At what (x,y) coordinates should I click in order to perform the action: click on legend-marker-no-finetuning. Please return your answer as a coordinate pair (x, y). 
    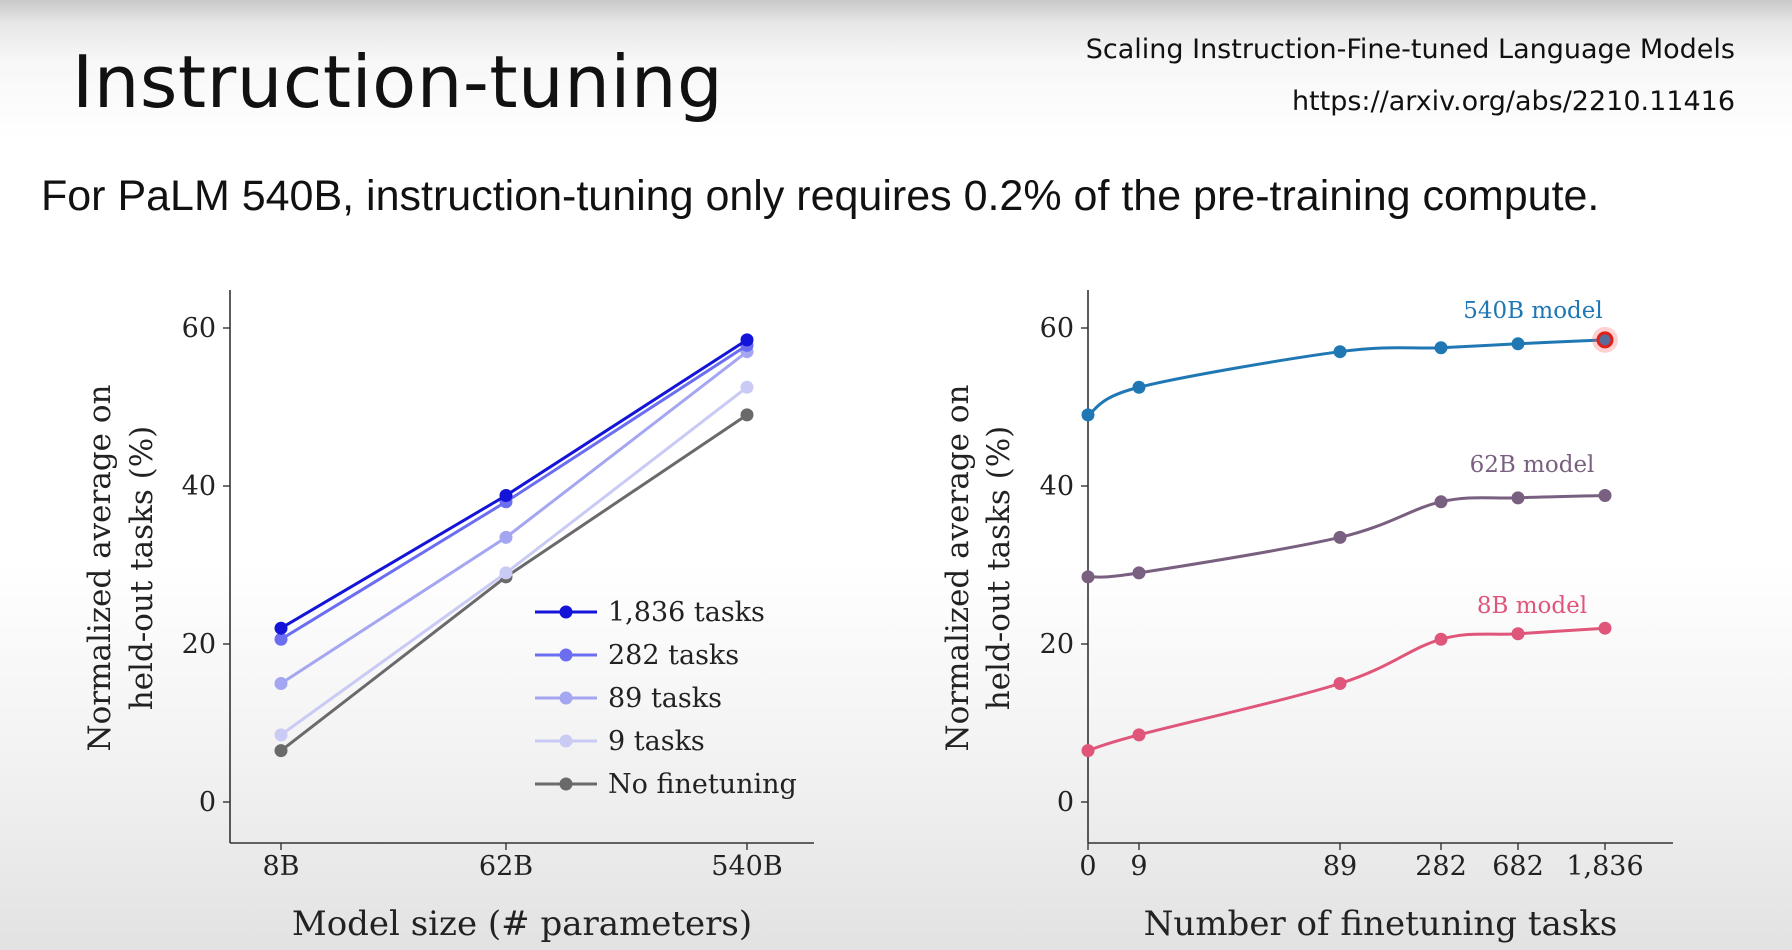
    Looking at the image, I should click on (566, 784).